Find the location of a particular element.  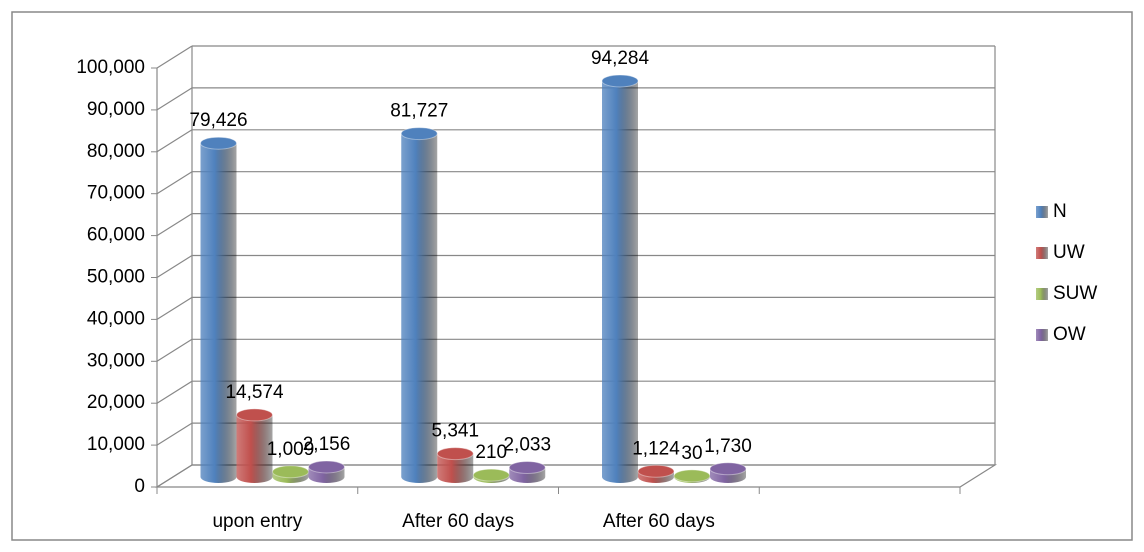

y-tick-label: 0 is located at coordinates (139, 486).